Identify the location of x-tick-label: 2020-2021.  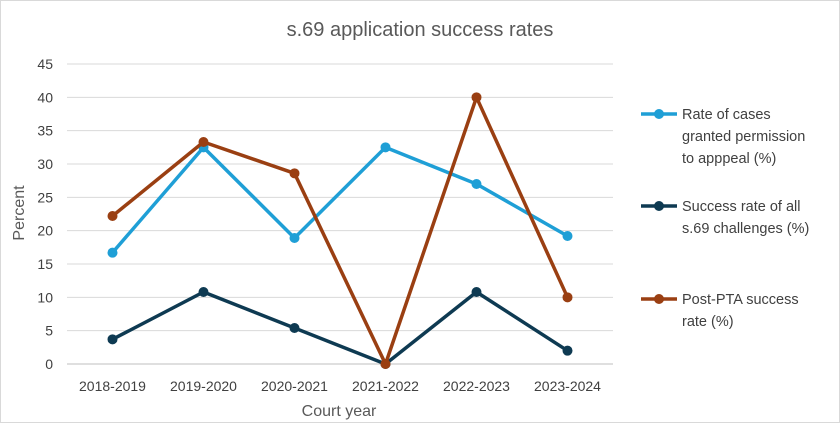
(294, 386).